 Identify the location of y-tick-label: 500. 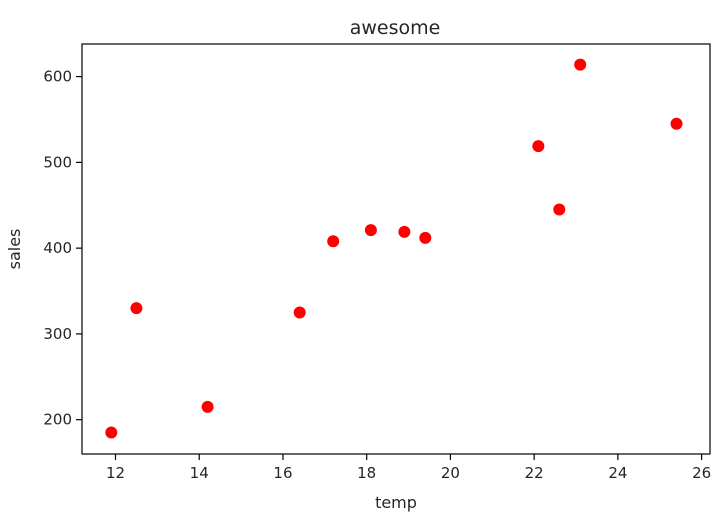
(57, 162).